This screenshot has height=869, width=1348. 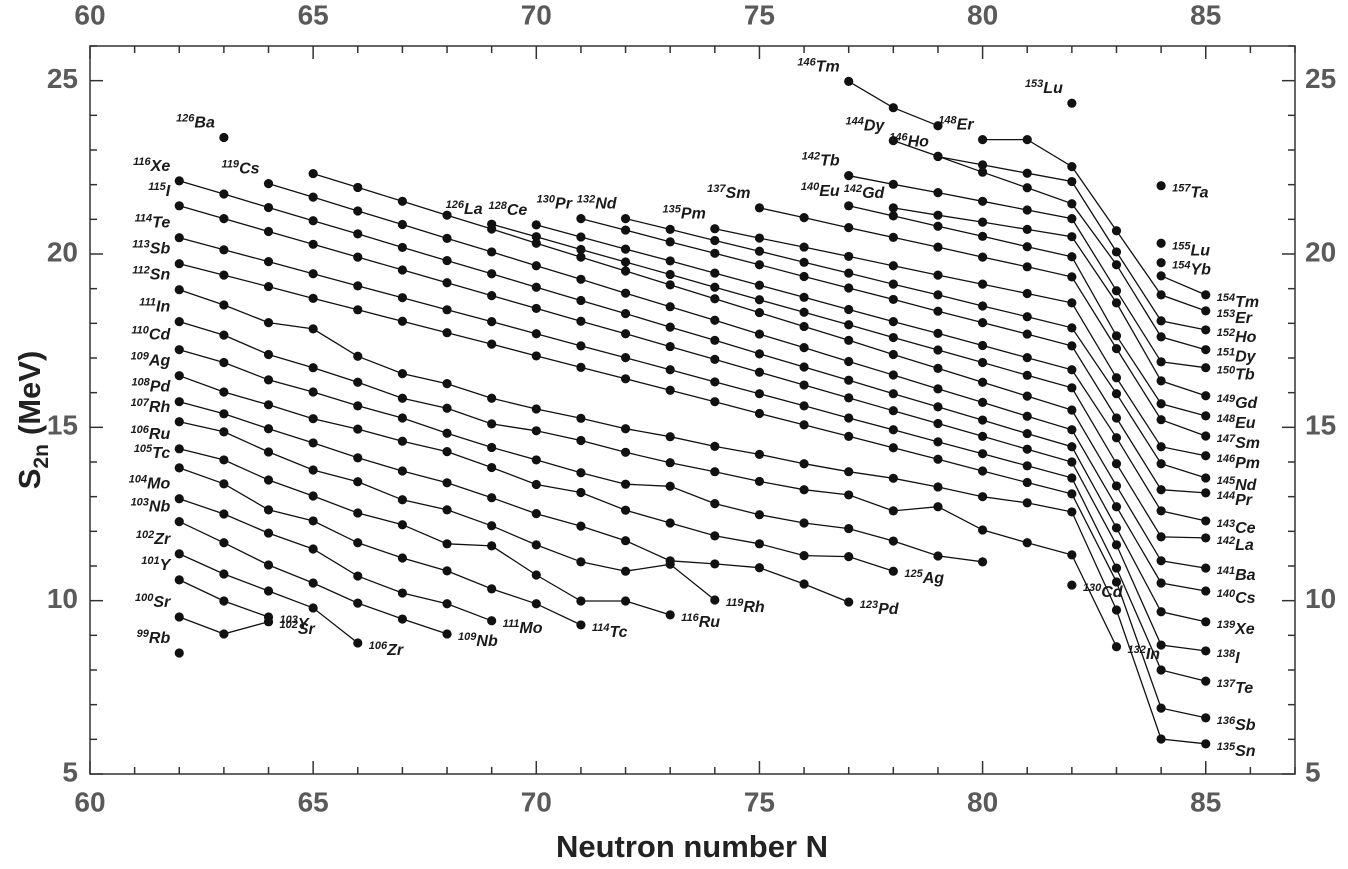 I want to click on mass-number: 154, so click(x=1226, y=298).